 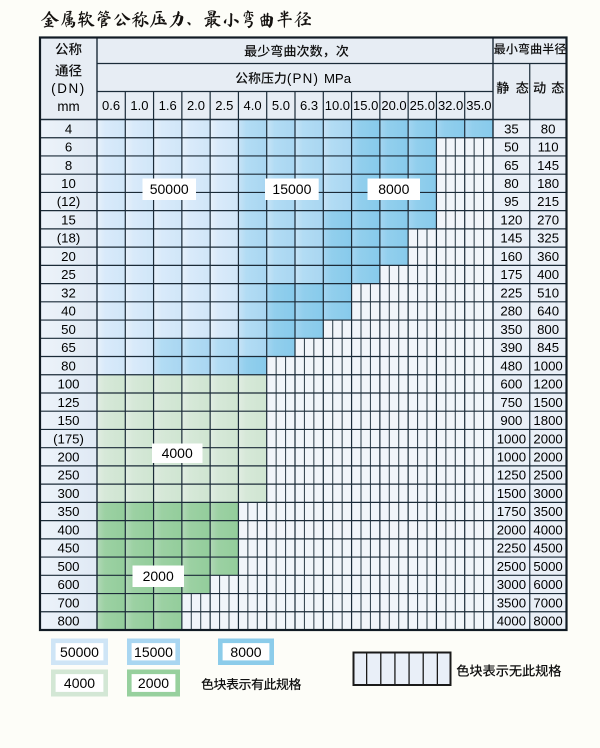 I want to click on svg-text: 15.0, so click(x=365, y=105).